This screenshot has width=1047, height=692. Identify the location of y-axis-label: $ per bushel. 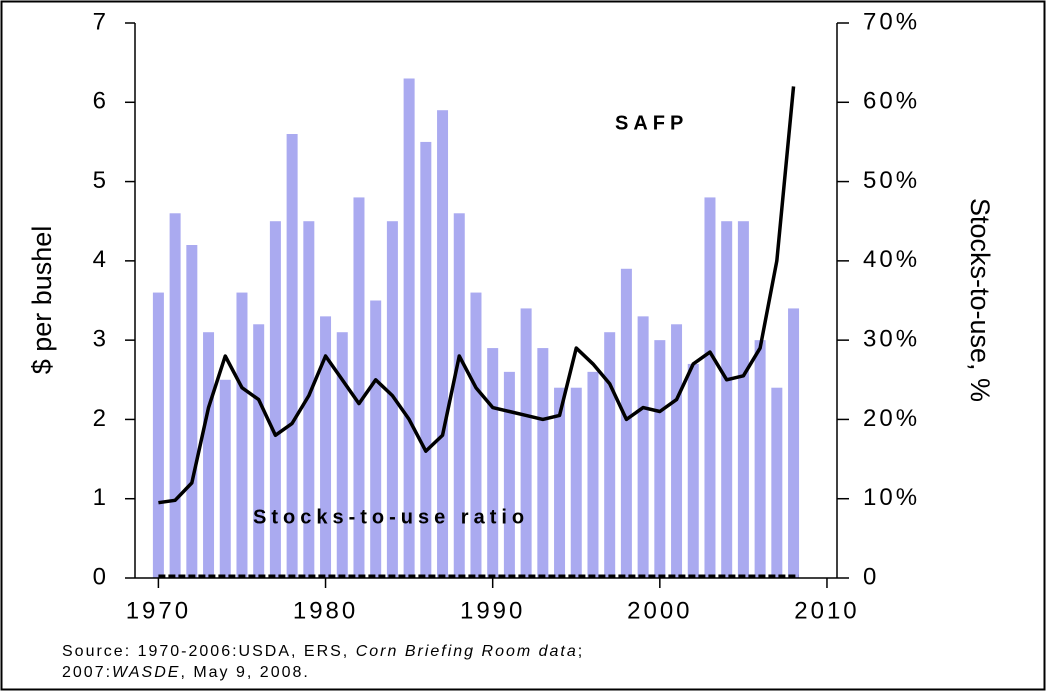
(42, 300).